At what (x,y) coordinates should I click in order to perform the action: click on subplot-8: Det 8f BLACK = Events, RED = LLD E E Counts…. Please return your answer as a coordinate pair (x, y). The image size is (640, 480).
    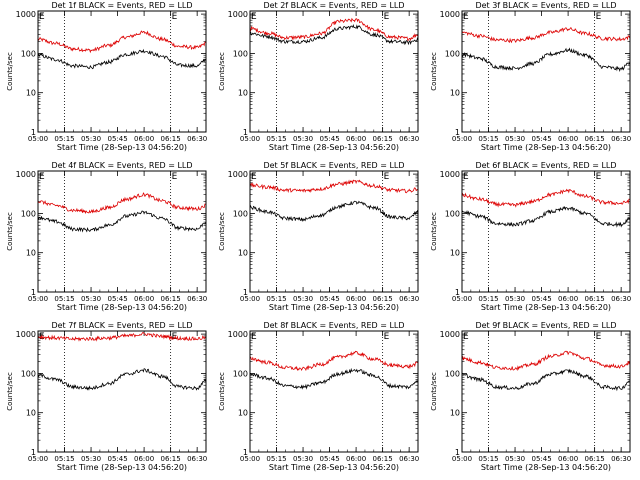
    Looking at the image, I should click on (318, 396).